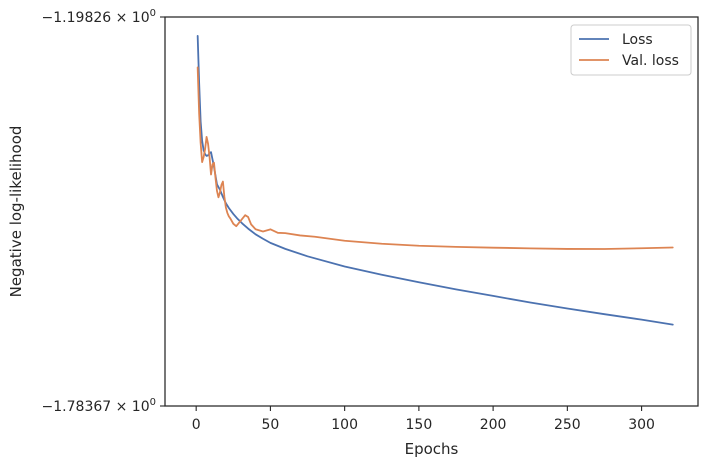 Image resolution: width=709 pixels, height=466 pixels. I want to click on x-tick-label: 250, so click(567, 425).